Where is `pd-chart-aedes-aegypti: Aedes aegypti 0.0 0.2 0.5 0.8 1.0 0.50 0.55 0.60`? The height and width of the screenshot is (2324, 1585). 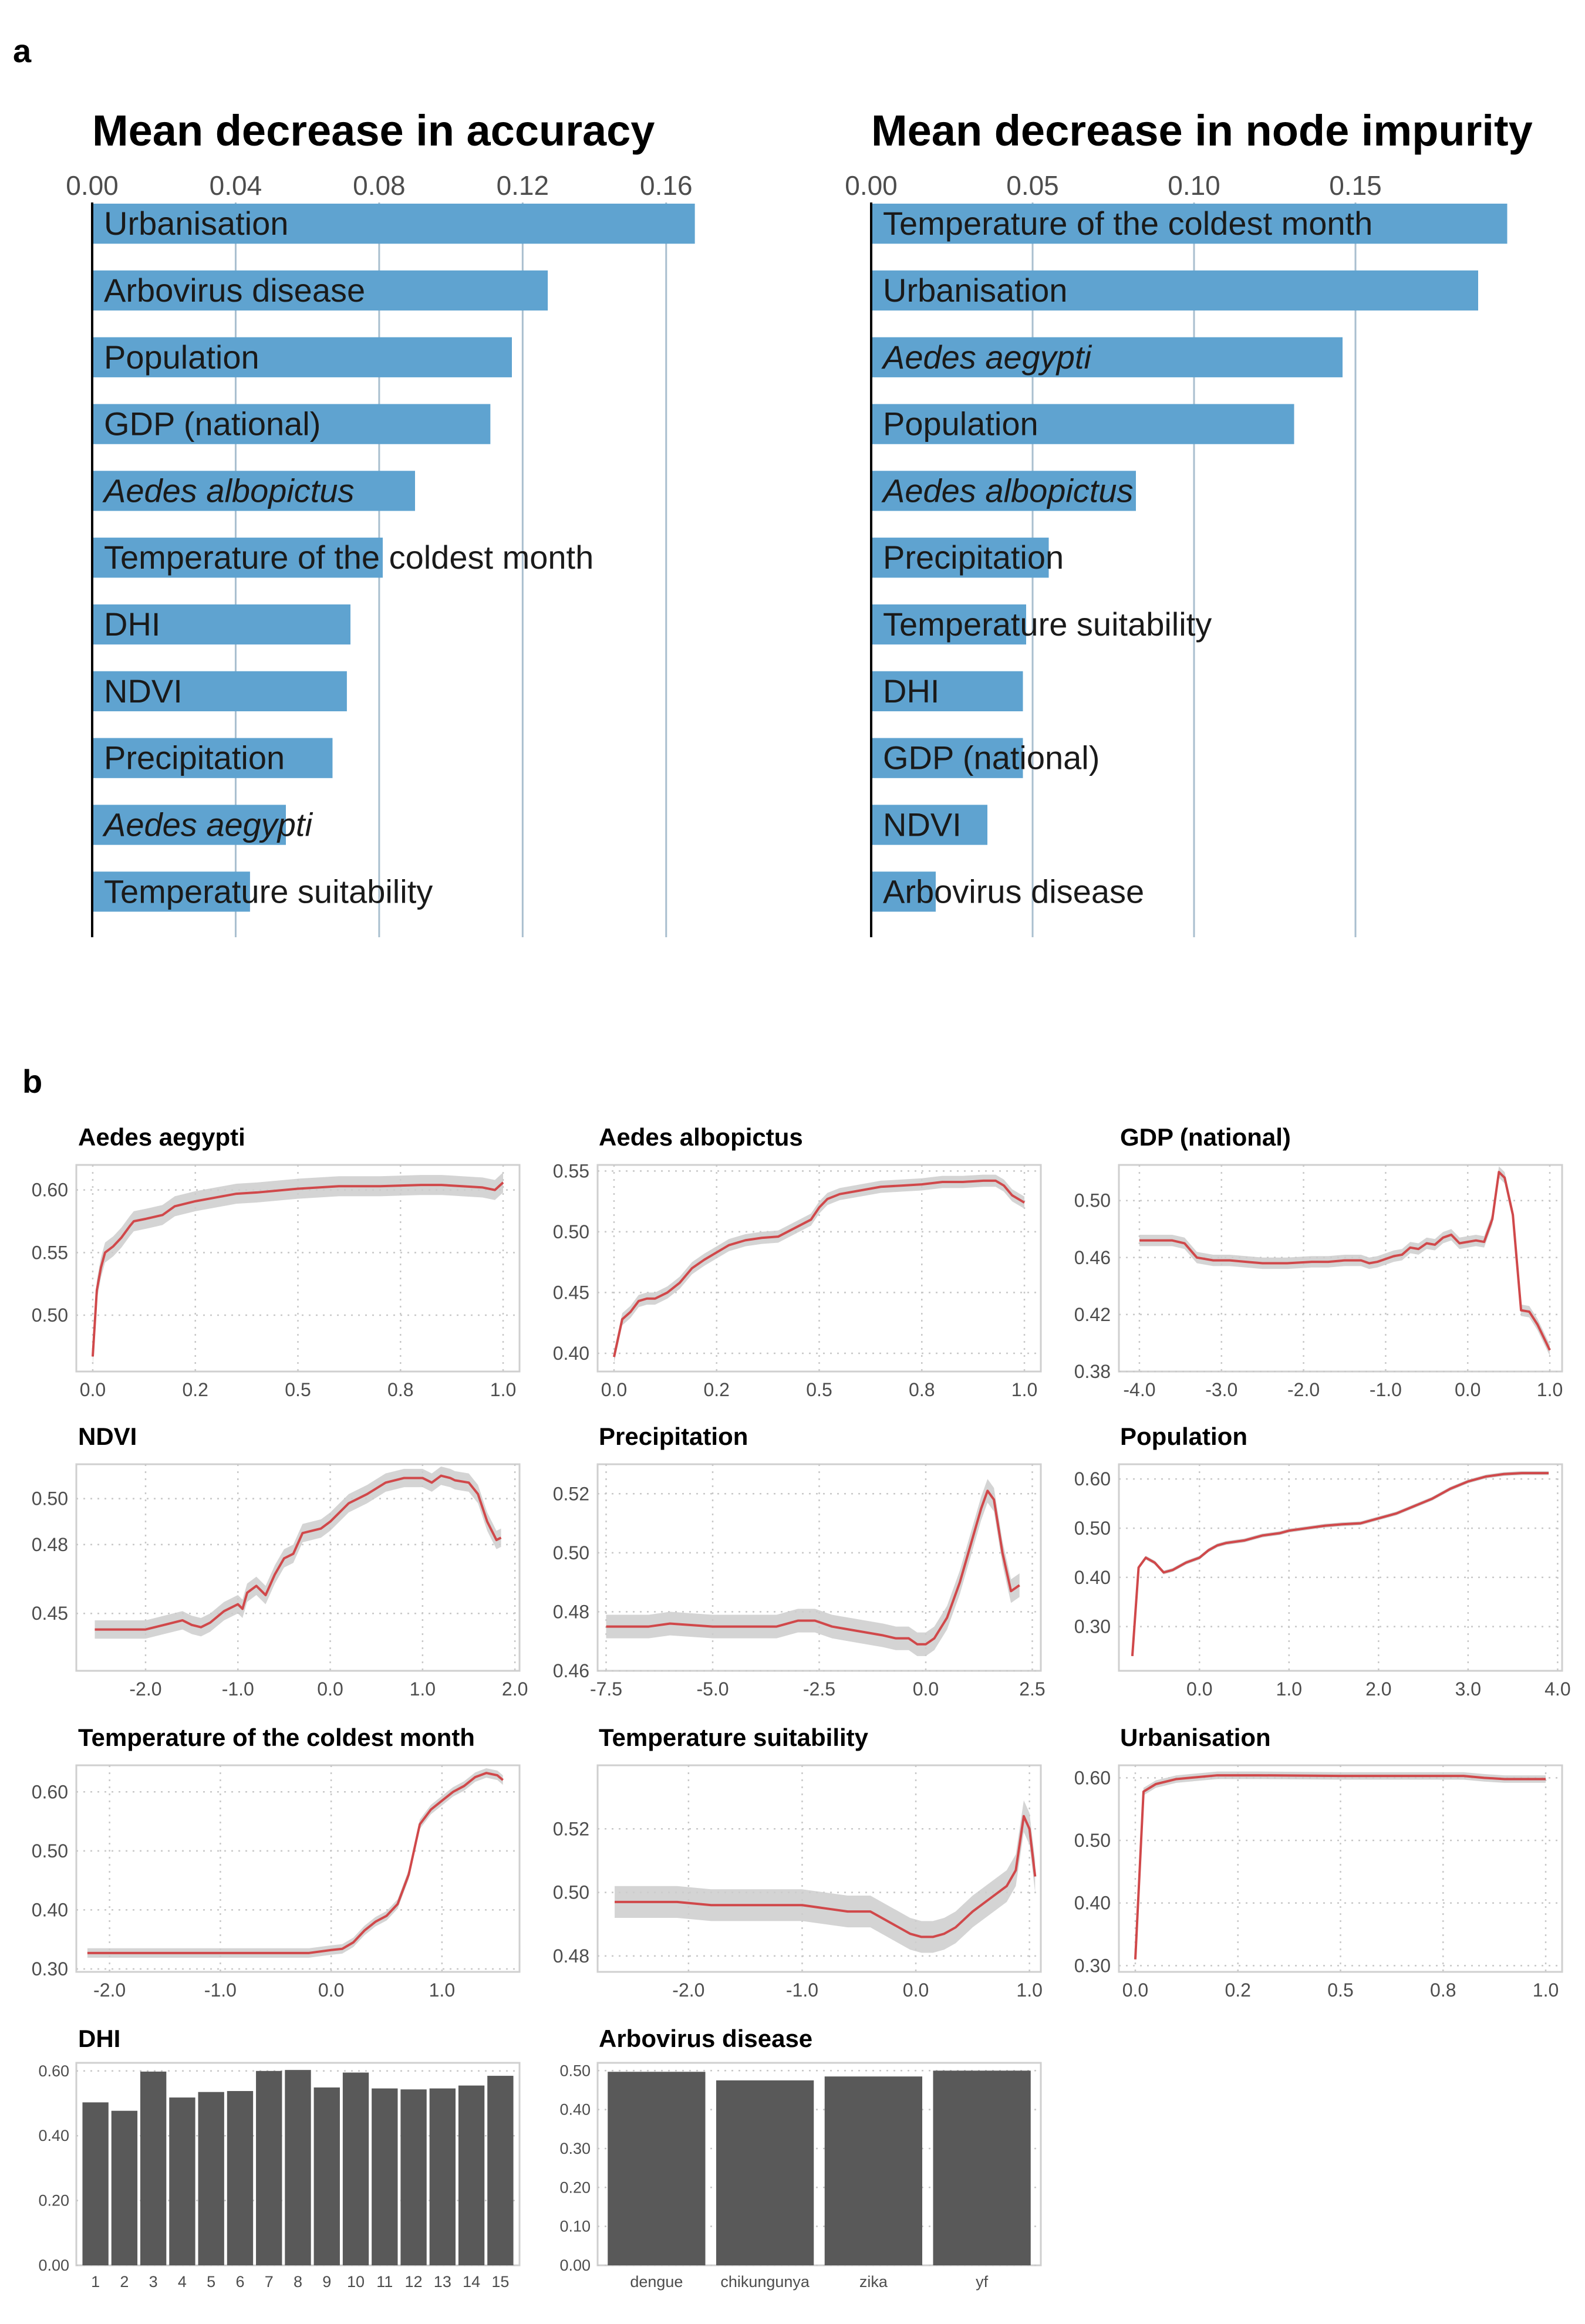
pd-chart-aedes-aegypti: Aedes aegypti 0.0 0.2 0.5 0.8 1.0 0.50 0.55 0.60 is located at coordinates (276, 1261).